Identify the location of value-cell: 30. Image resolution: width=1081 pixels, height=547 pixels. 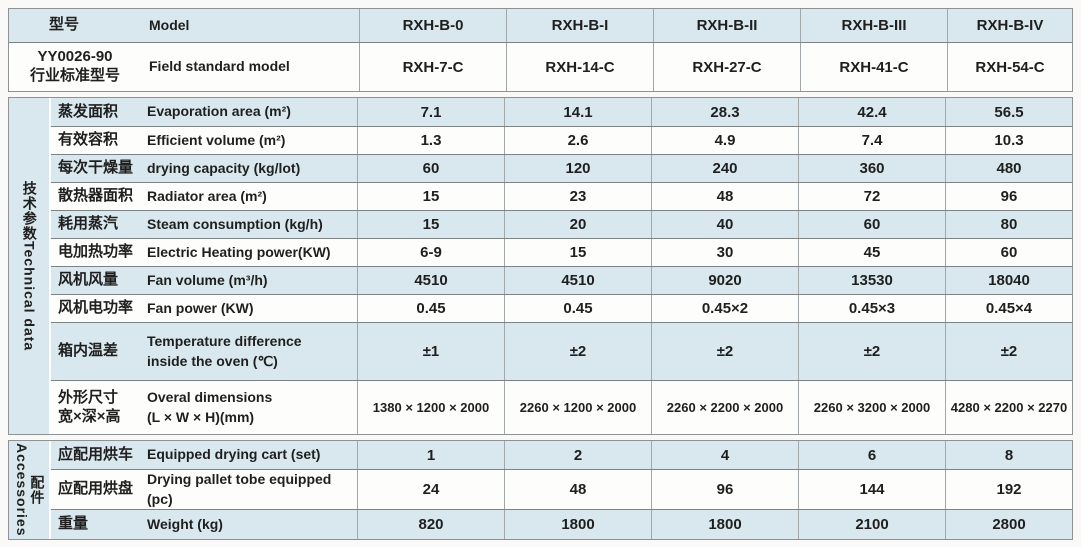
(724, 252).